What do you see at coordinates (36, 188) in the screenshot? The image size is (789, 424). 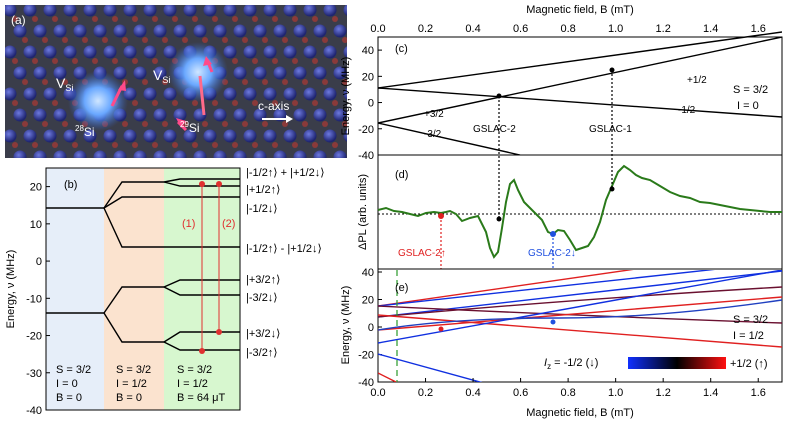 I see `b-ytick-label: 20` at bounding box center [36, 188].